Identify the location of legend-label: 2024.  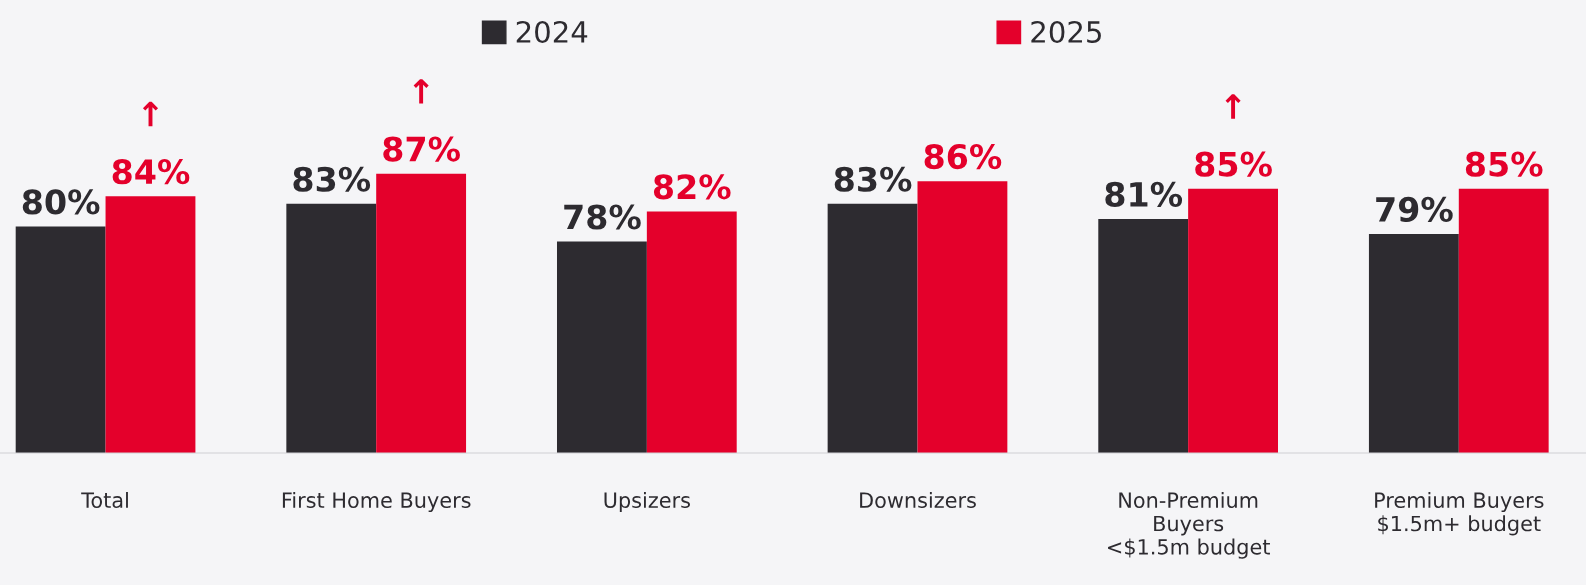
(552, 31).